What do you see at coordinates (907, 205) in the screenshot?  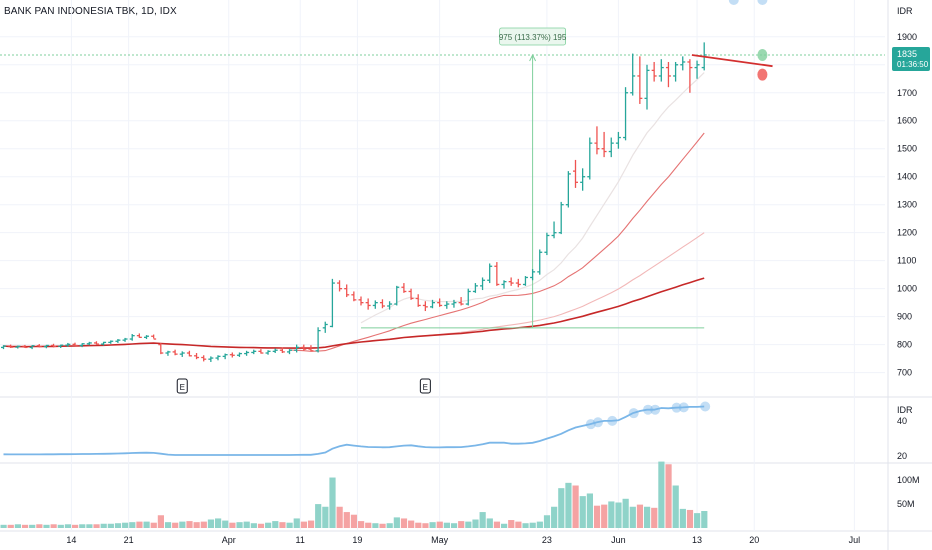 I see `price-tick-label: 1300` at bounding box center [907, 205].